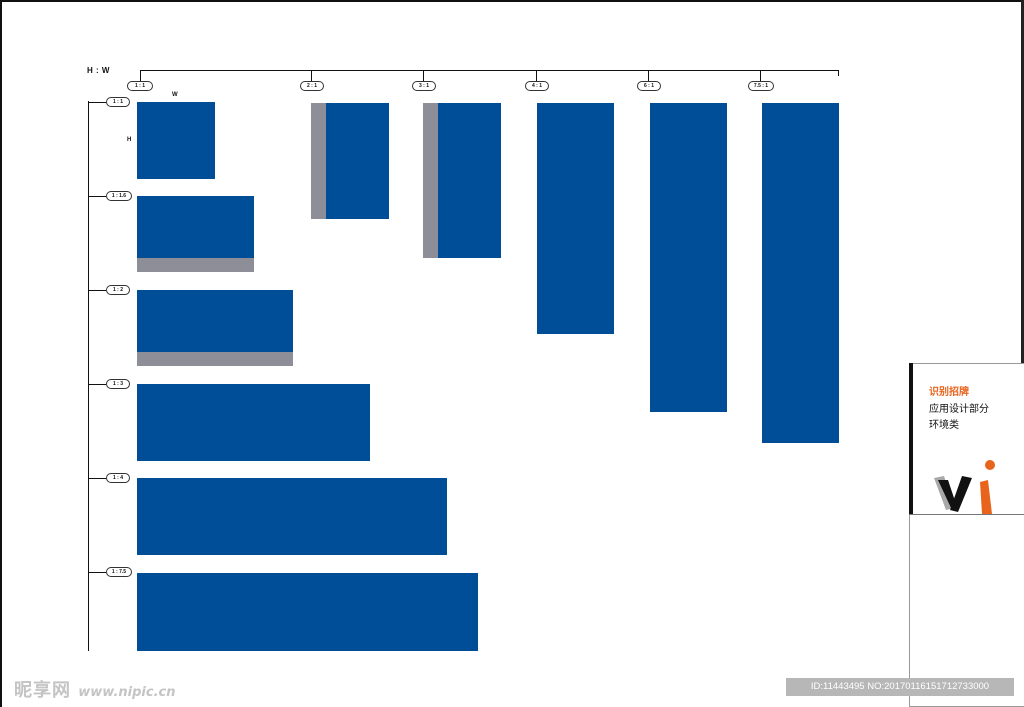 This screenshot has height=707, width=1024. What do you see at coordinates (489, 70) in the screenshot?
I see `top-axis-line` at bounding box center [489, 70].